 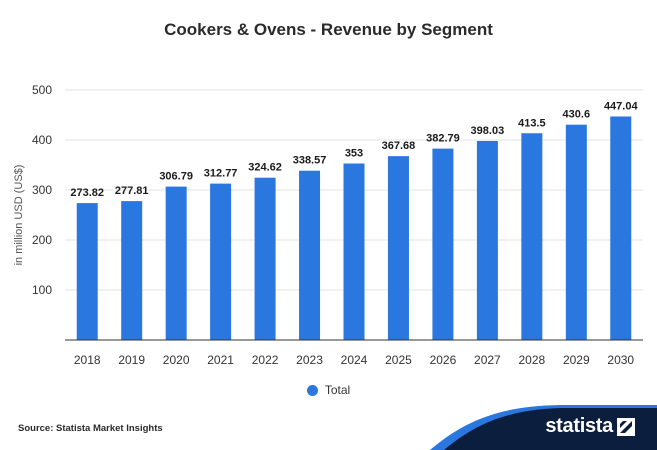 I want to click on source-text: Source: Statista Market Insights, so click(x=90, y=428).